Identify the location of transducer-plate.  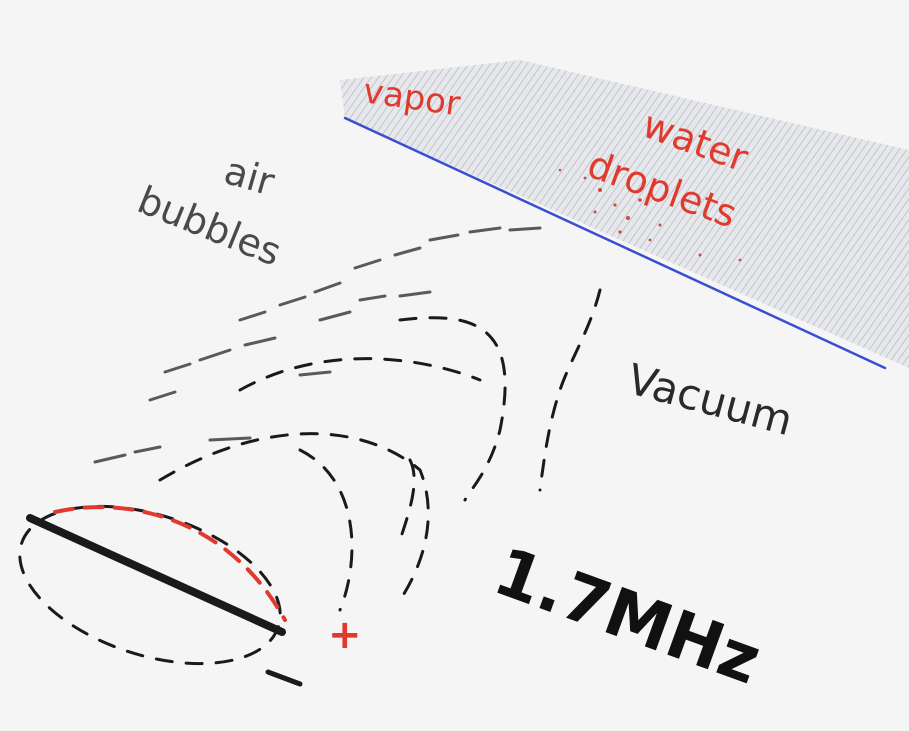
(156, 575).